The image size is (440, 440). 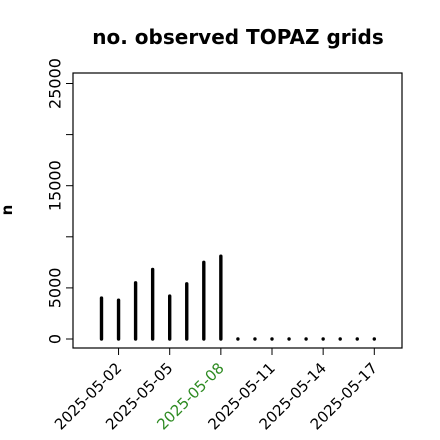 What do you see at coordinates (55, 83) in the screenshot?
I see `y-tick-label: 25000` at bounding box center [55, 83].